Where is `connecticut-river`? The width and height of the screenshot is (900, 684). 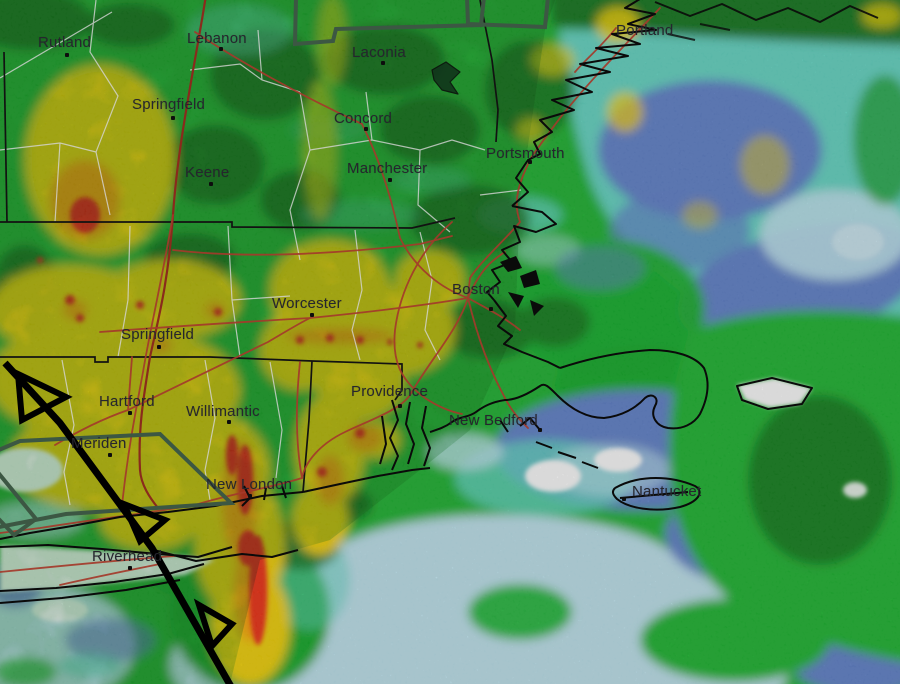
connecticut-river is located at coordinates (172, 255).